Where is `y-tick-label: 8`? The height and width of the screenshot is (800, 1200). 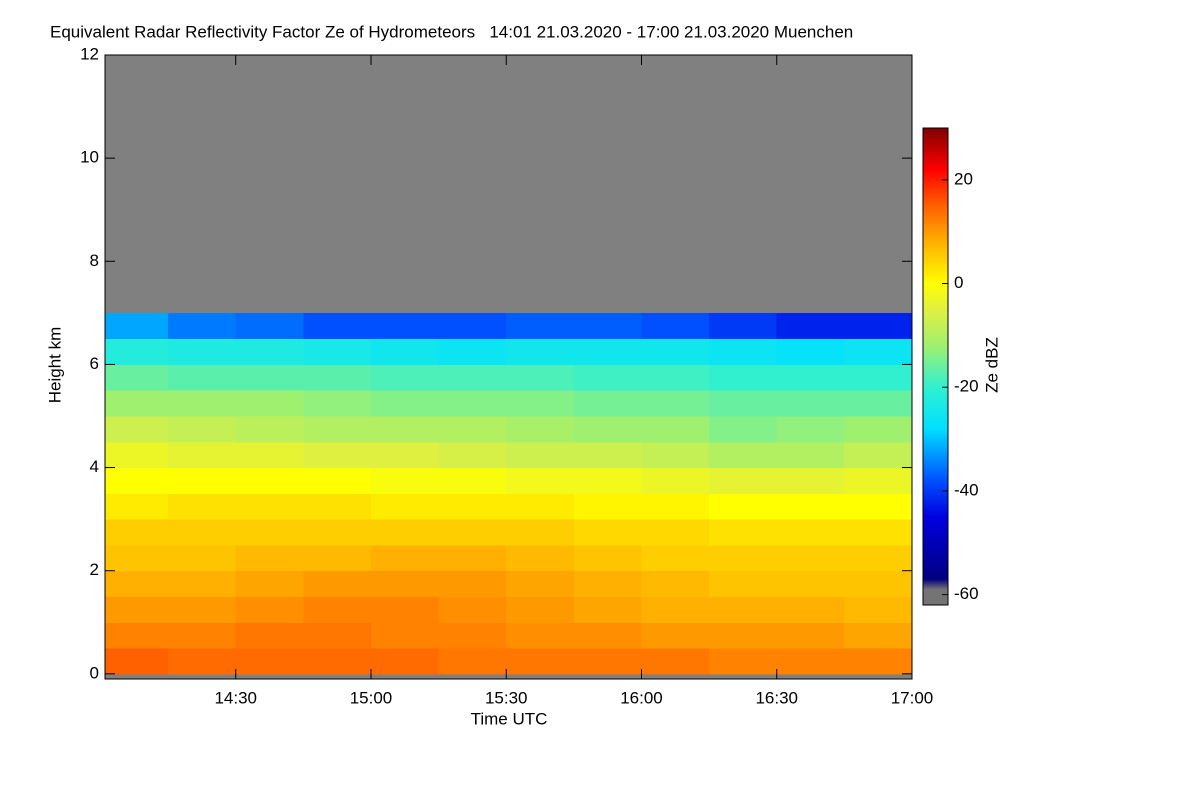
y-tick-label: 8 is located at coordinates (94, 260).